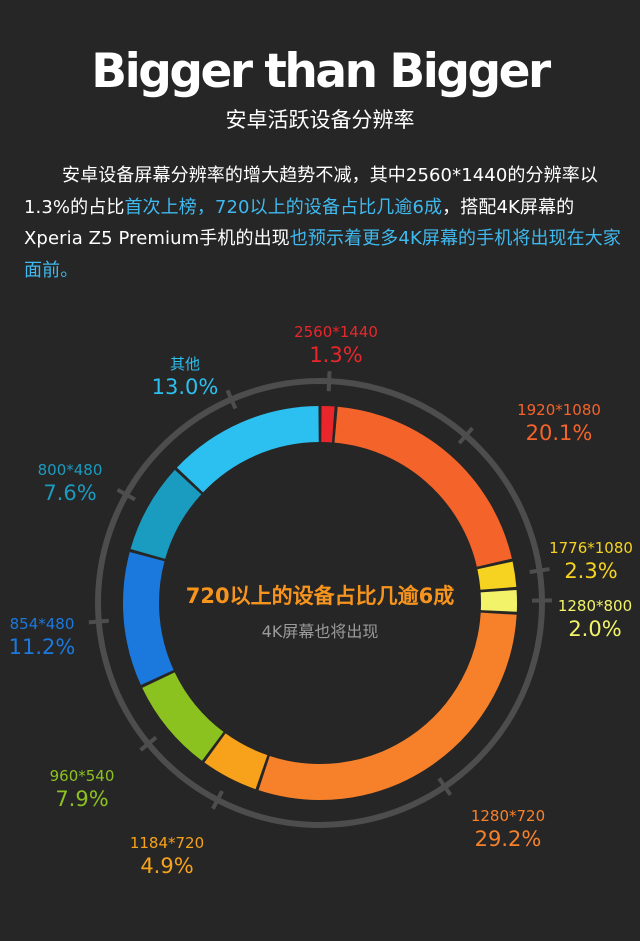  What do you see at coordinates (185, 387) in the screenshot?
I see `slice-value: 13.0%` at bounding box center [185, 387].